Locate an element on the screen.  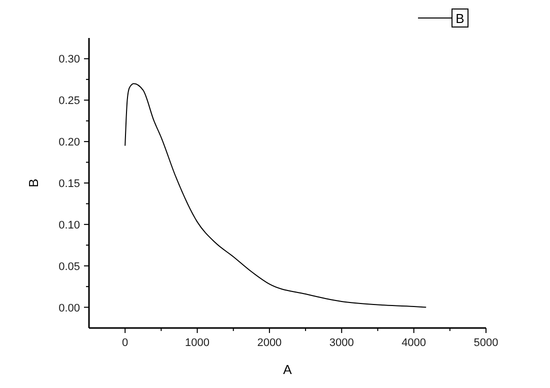
y-tick-label: 0.10 is located at coordinates (69, 225).